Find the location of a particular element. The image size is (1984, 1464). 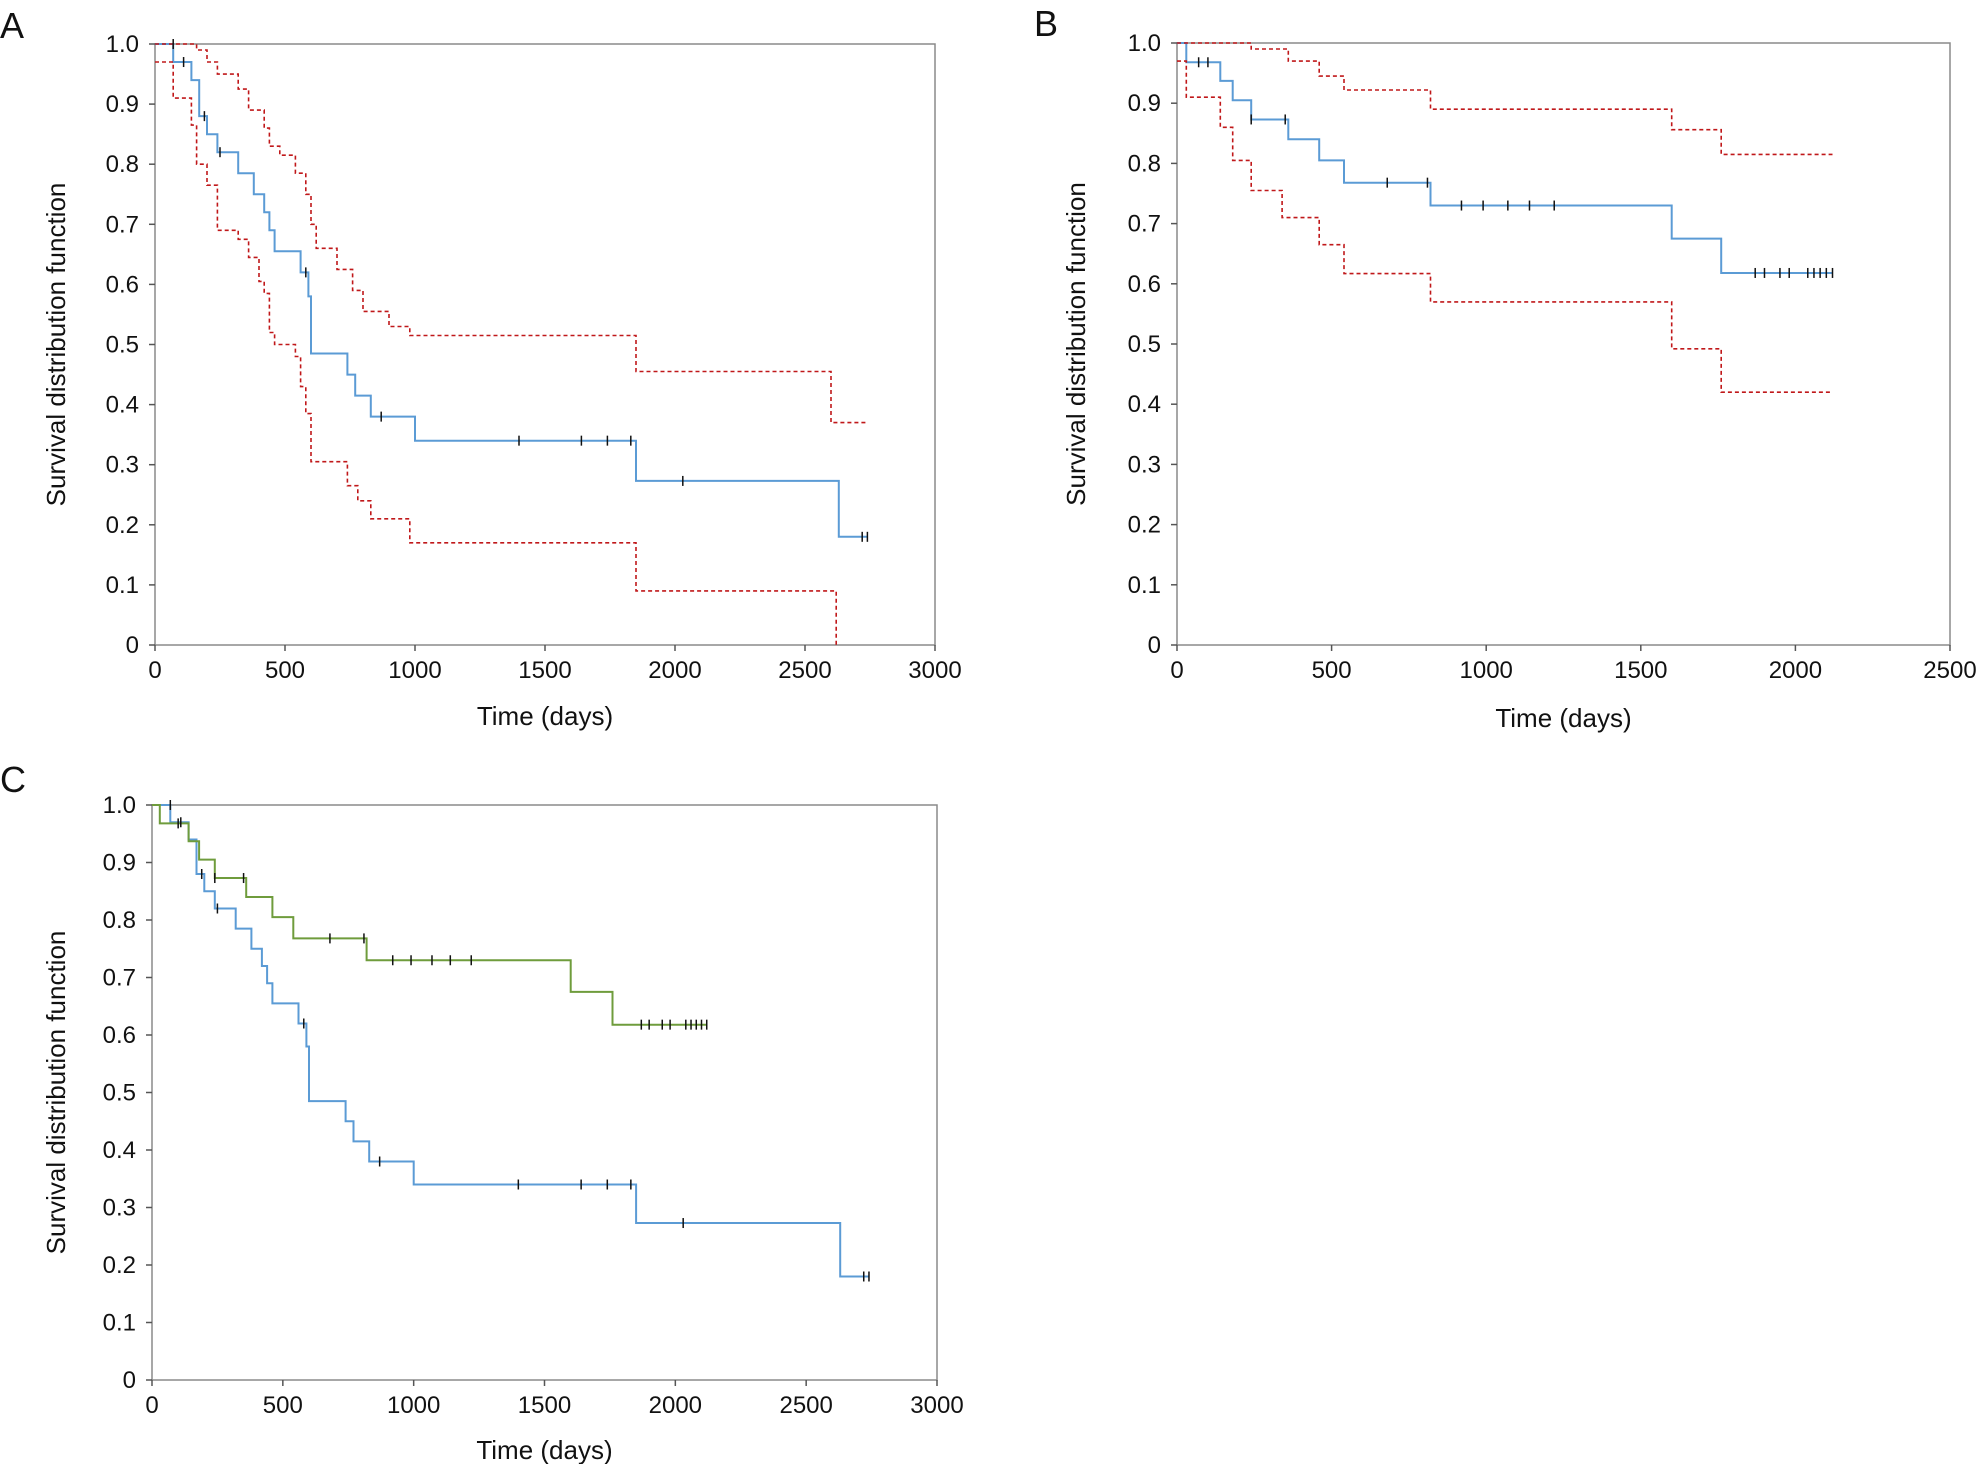

panel-a-letter: A is located at coordinates (12, 25).